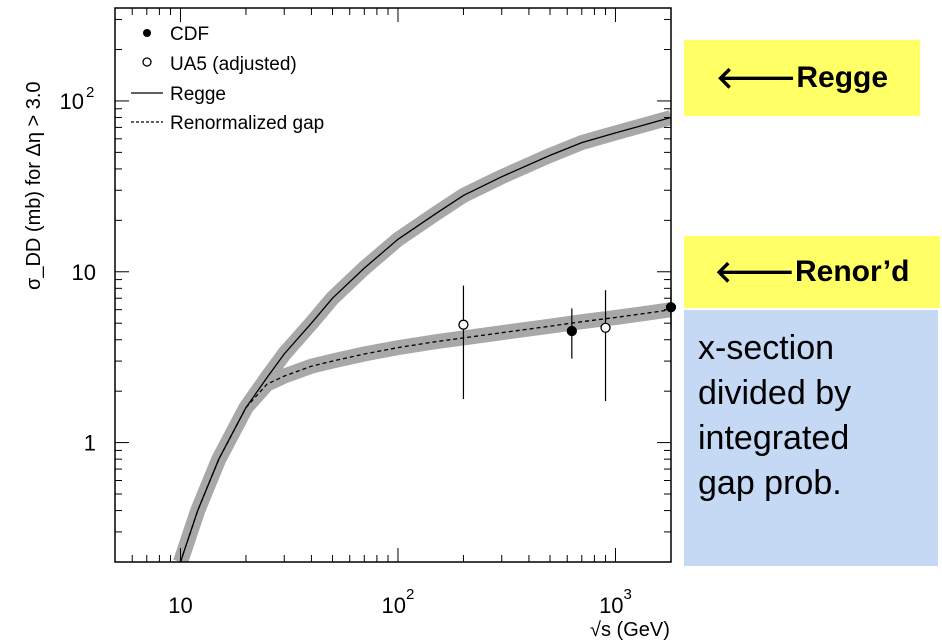 The width and height of the screenshot is (942, 644). Describe the element at coordinates (628, 594) in the screenshot. I see `x-tick-label-exponent: 3` at that location.